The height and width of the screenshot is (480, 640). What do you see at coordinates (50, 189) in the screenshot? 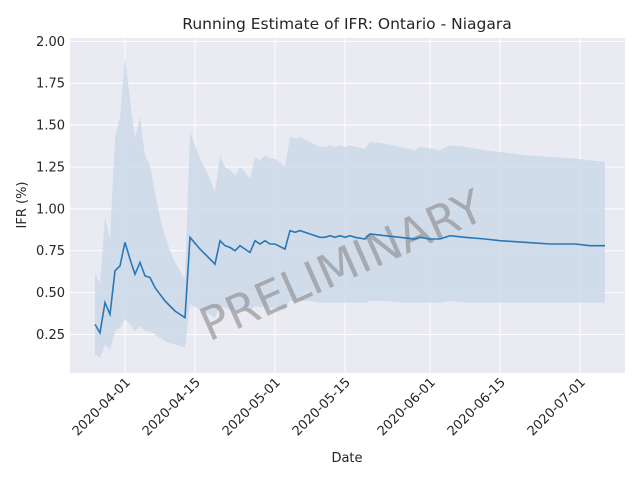
I see `y-tick-labels: 0.25 0.50 0.75 1.00 1.25 1.50 1.75 2.00` at bounding box center [50, 189].